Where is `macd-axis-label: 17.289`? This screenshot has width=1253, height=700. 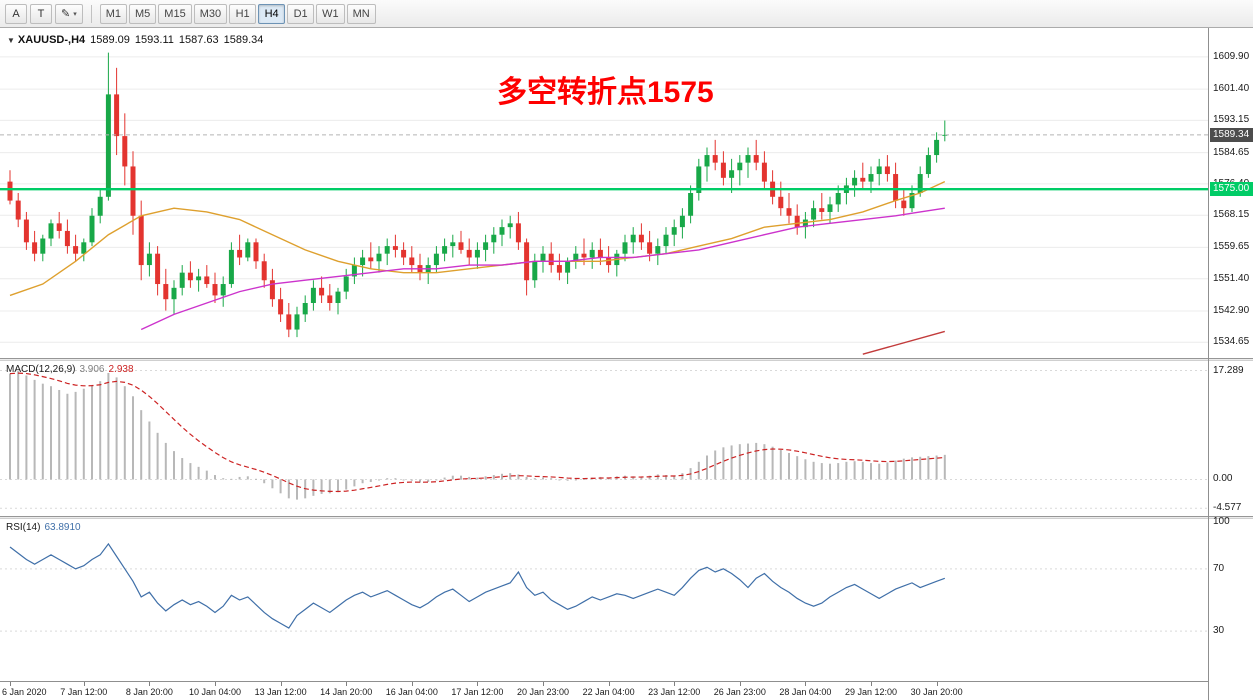
macd-axis-label: 17.289 is located at coordinates (1228, 370).